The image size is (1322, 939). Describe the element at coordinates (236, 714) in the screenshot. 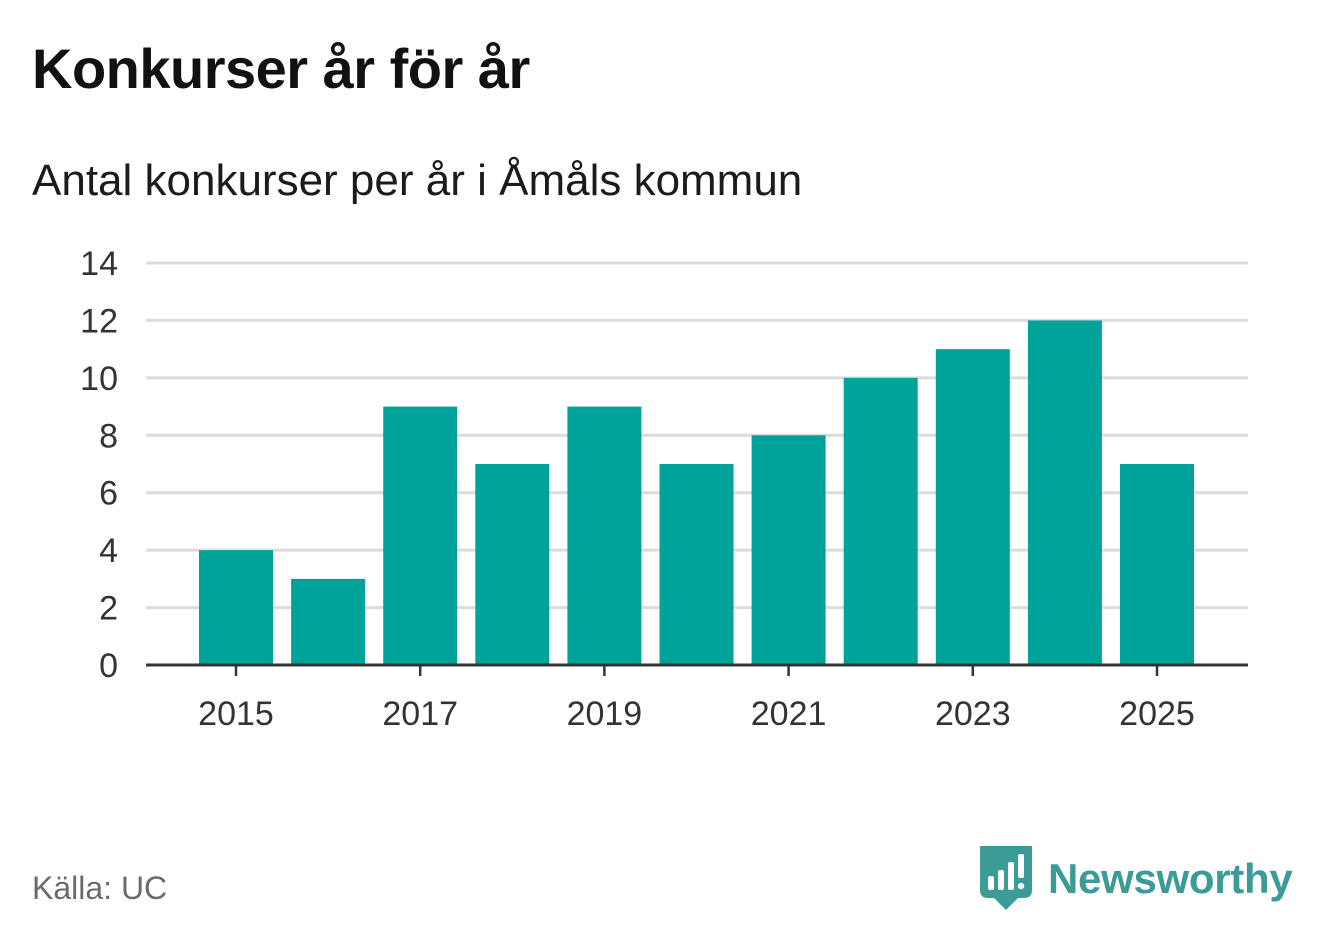

I see `x-tick-label: 2015` at that location.